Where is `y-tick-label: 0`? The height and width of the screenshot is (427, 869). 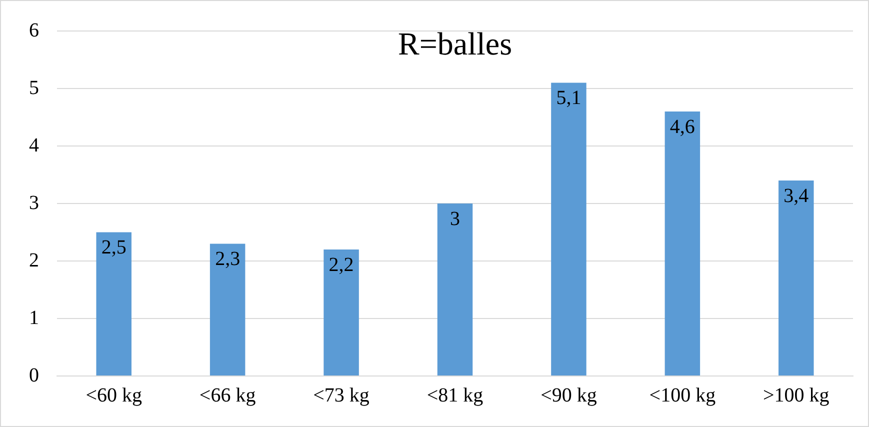
y-tick-label: 0 is located at coordinates (34, 375).